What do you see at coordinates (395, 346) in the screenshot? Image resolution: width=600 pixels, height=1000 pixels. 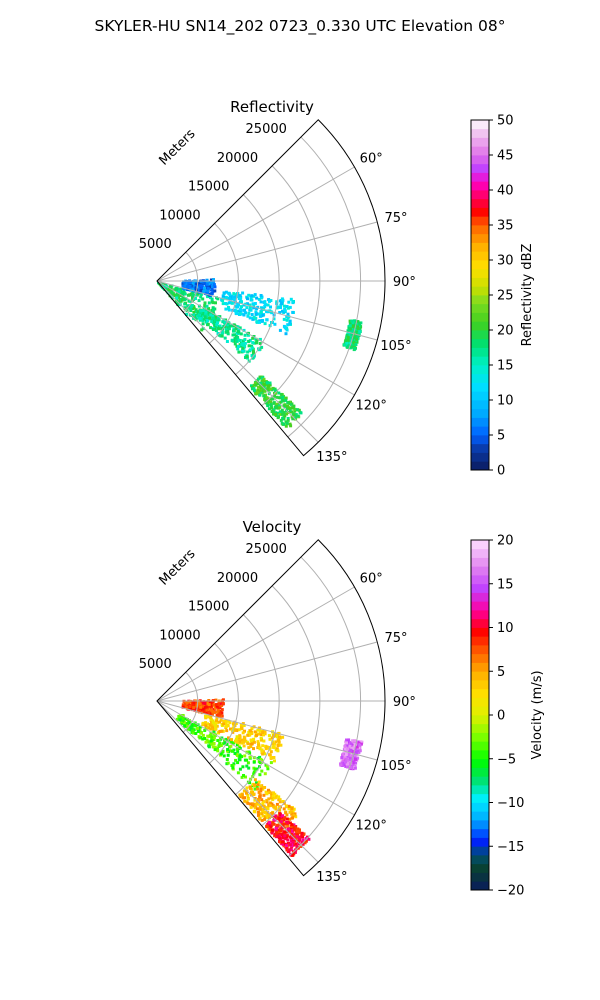 I see `angle-tick-label: 105°` at bounding box center [395, 346].